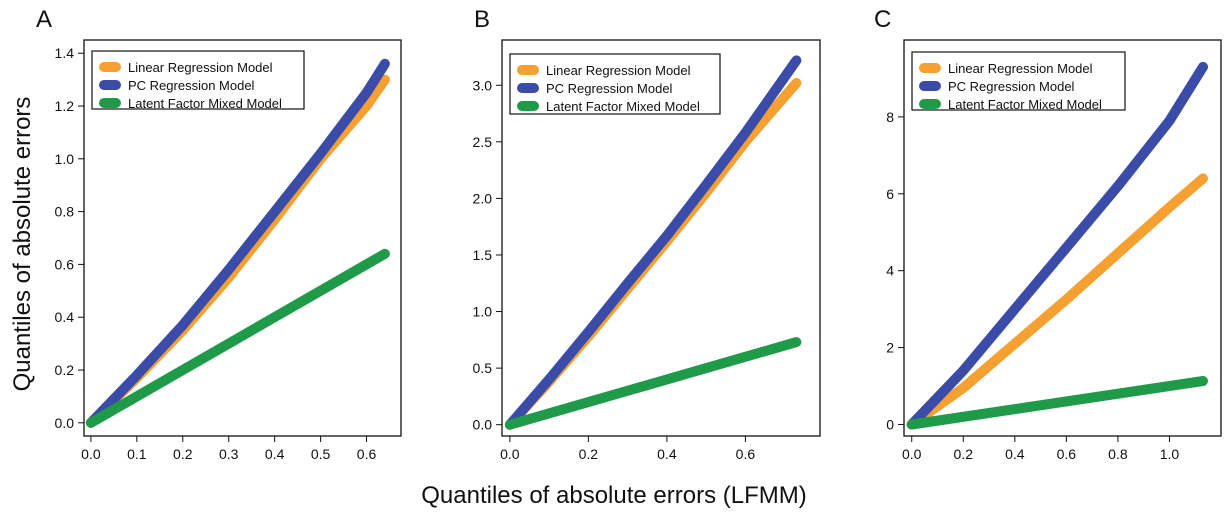  What do you see at coordinates (483, 198) in the screenshot?
I see `y-tick-label: 2.0` at bounding box center [483, 198].